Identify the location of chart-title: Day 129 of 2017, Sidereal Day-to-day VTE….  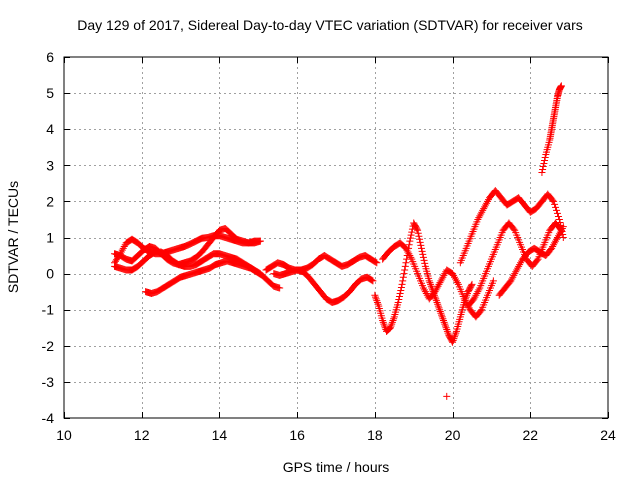
(330, 25).